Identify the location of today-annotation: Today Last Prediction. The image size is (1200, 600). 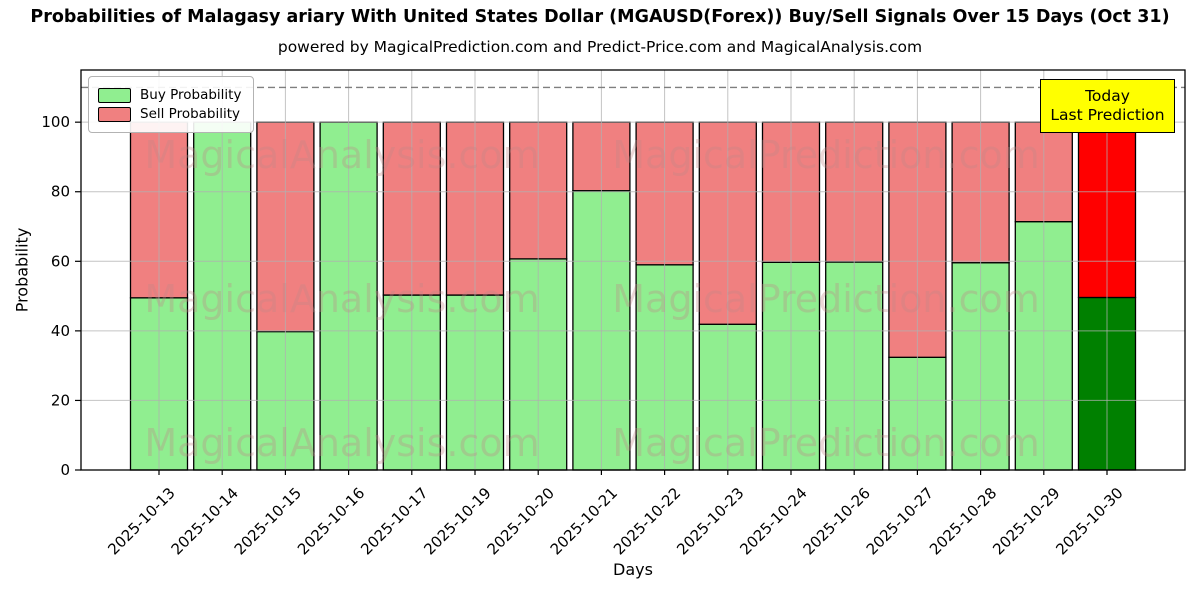
(1107, 106).